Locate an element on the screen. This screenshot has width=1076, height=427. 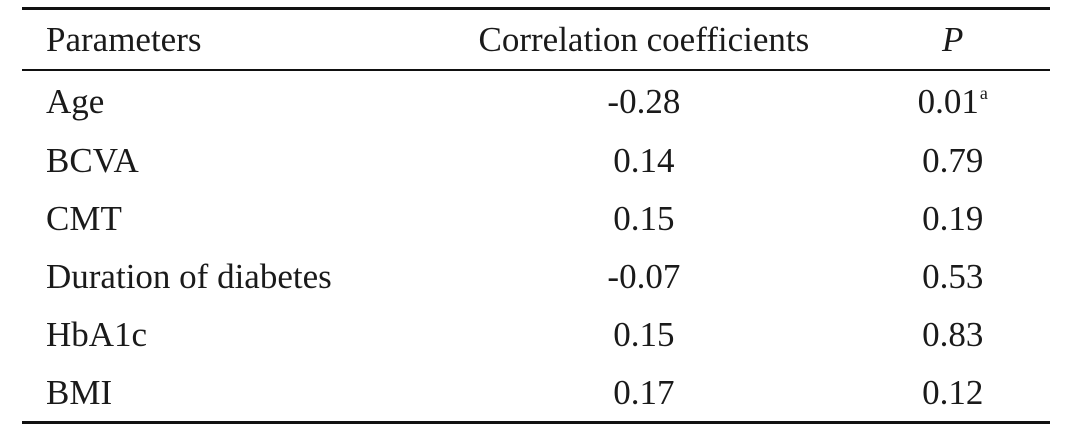
table-row: BCVA 0.14 0.79 is located at coordinates (536, 160).